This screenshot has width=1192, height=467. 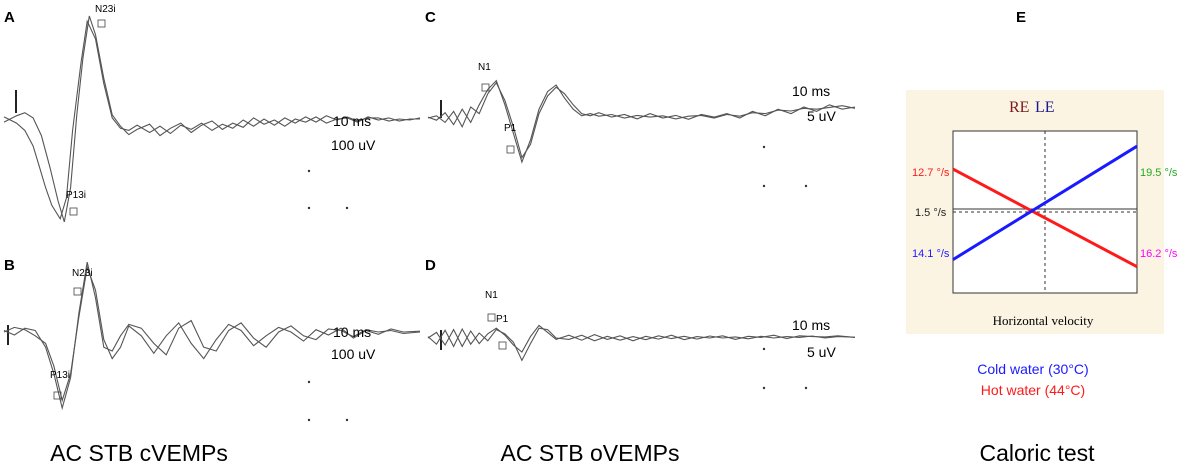 What do you see at coordinates (139, 453) in the screenshot?
I see `caption-cvemps: AC STB cVEMPs` at bounding box center [139, 453].